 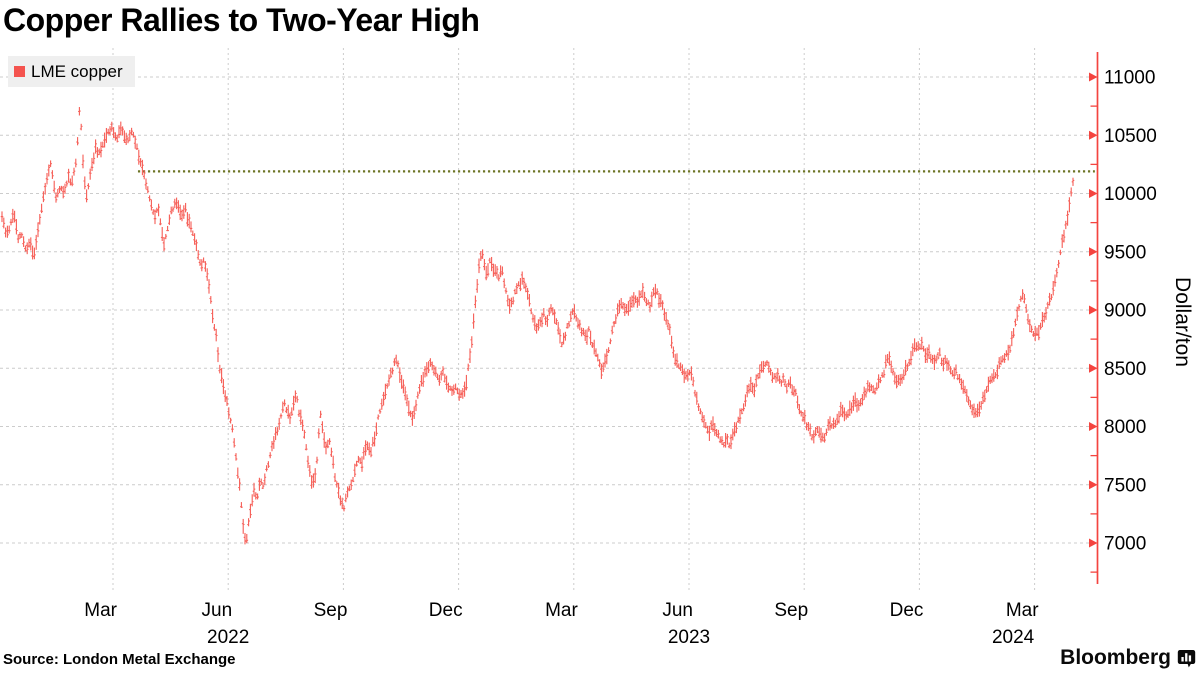 I want to click on legend-swatch-icon, so click(x=19, y=71).